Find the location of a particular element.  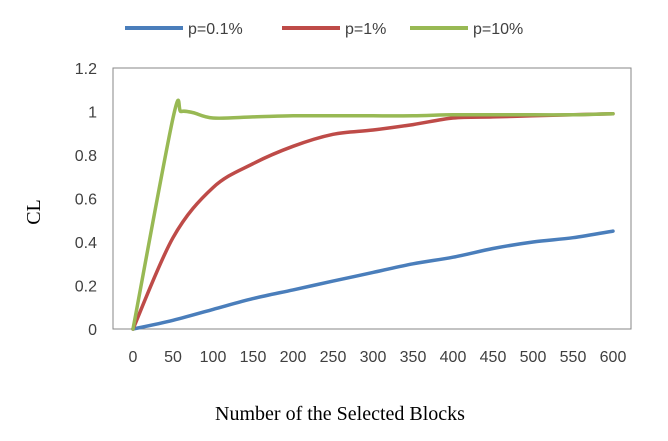

legend-item: p=0.1% is located at coordinates (184, 29).